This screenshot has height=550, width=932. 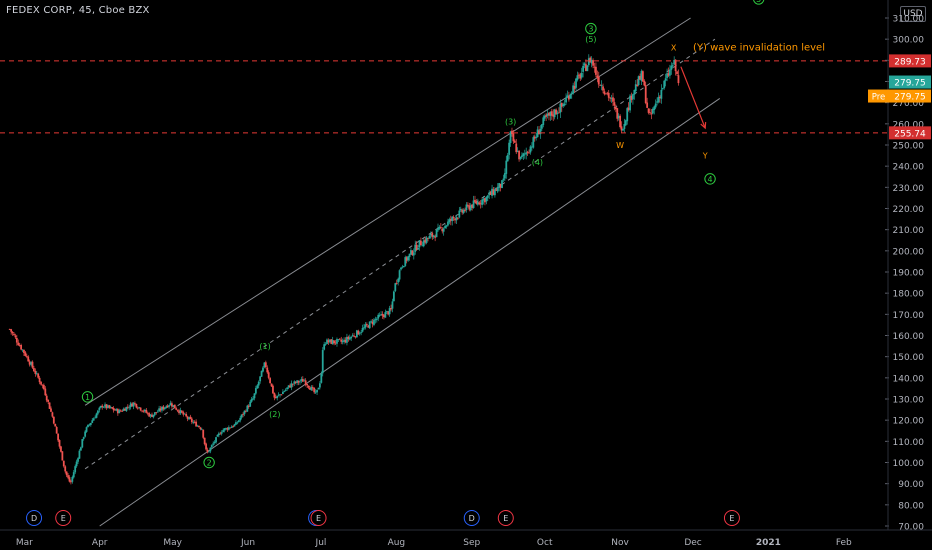 I want to click on wave-label-1: 1, so click(x=87, y=397).